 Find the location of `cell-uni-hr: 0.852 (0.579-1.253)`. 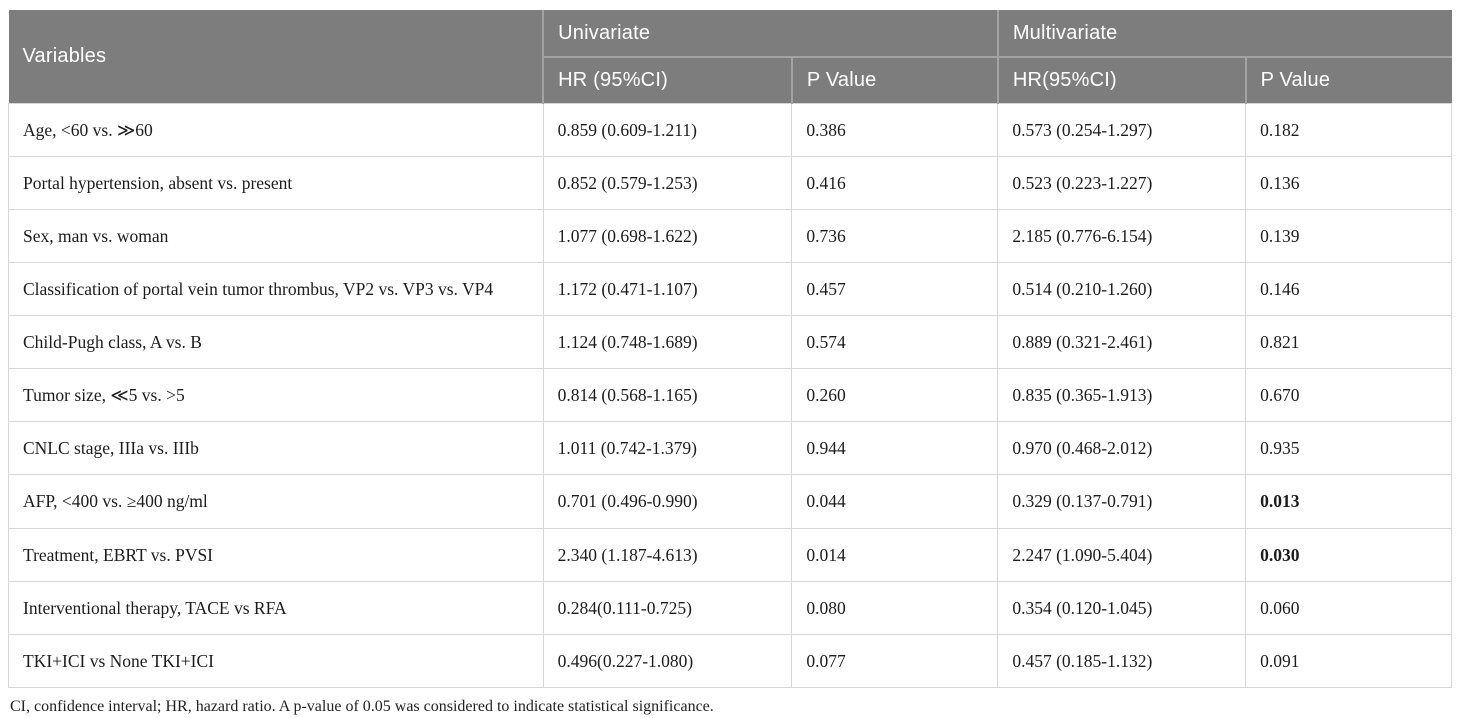

cell-uni-hr: 0.852 (0.579-1.253) is located at coordinates (667, 182).